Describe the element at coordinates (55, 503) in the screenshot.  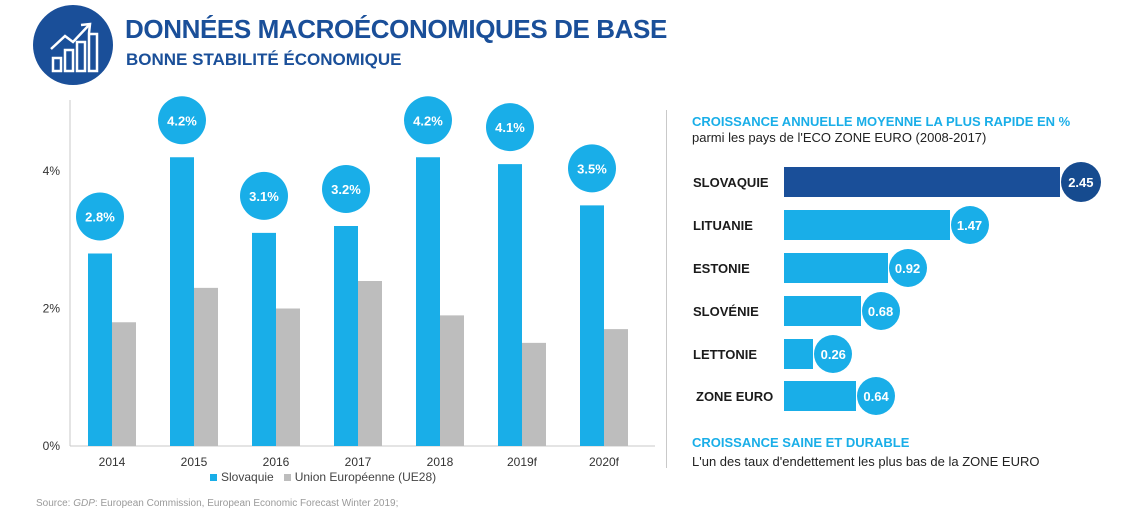
I see `source-prefix: Source:` at that location.